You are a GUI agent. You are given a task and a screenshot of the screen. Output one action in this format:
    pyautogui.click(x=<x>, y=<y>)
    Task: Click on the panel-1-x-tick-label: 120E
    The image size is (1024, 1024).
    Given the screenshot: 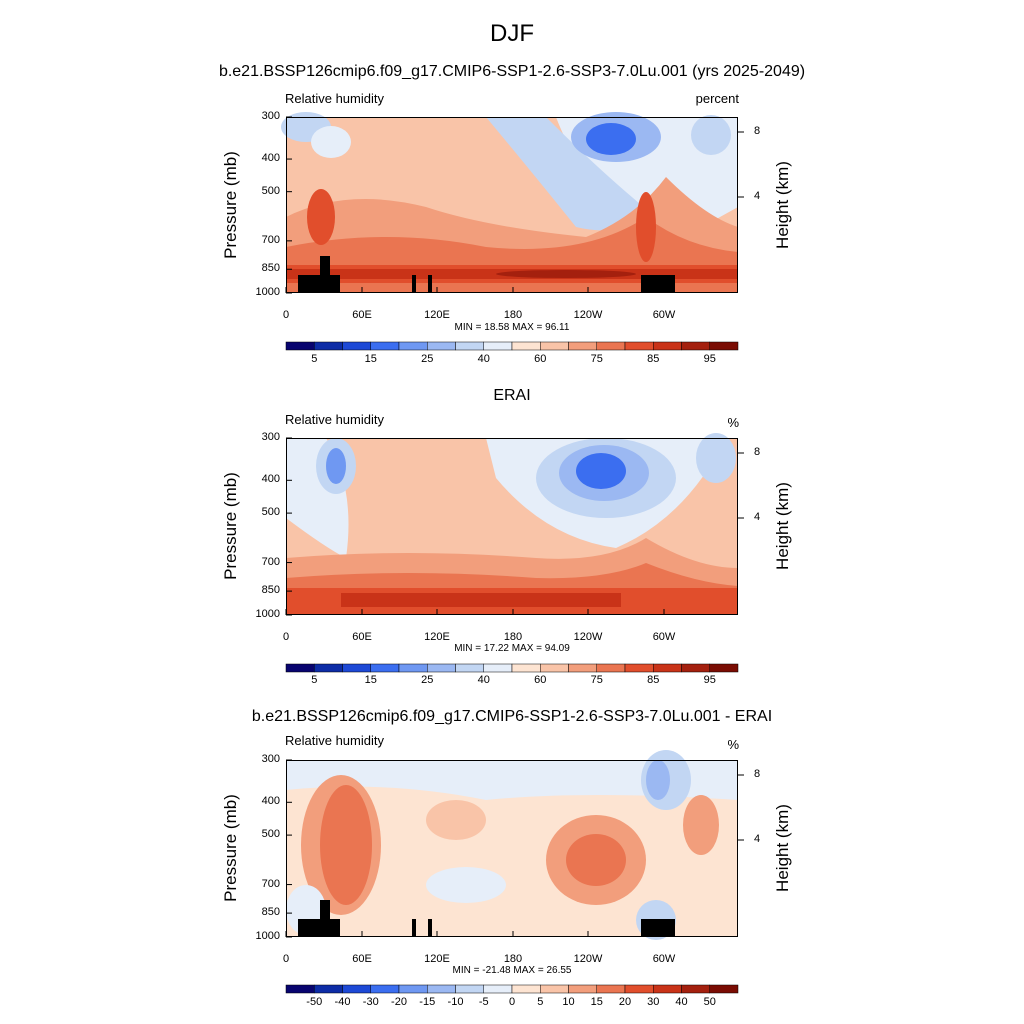 What is the action you would take?
    pyautogui.click(x=437, y=315)
    